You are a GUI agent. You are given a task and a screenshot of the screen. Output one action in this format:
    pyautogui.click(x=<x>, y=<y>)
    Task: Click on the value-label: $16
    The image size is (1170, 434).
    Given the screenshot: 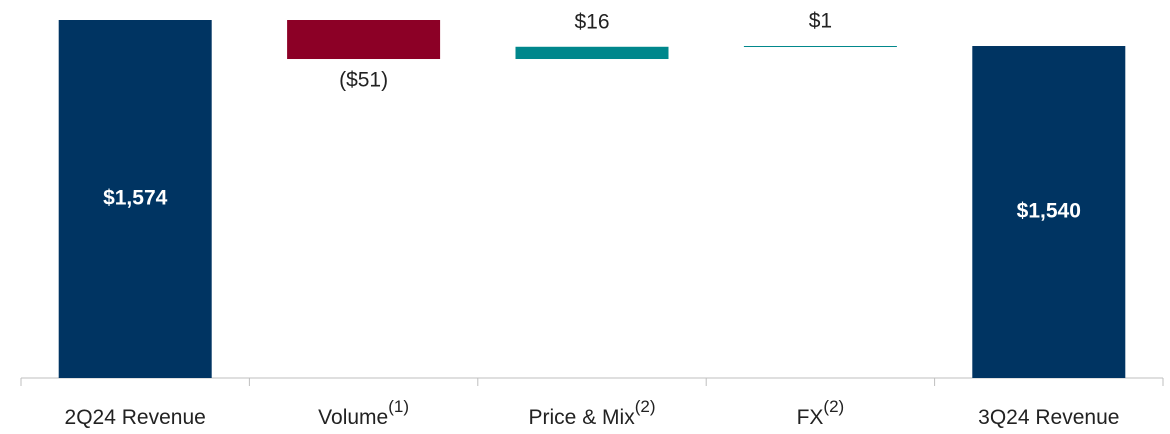 What is the action you would take?
    pyautogui.click(x=591, y=21)
    